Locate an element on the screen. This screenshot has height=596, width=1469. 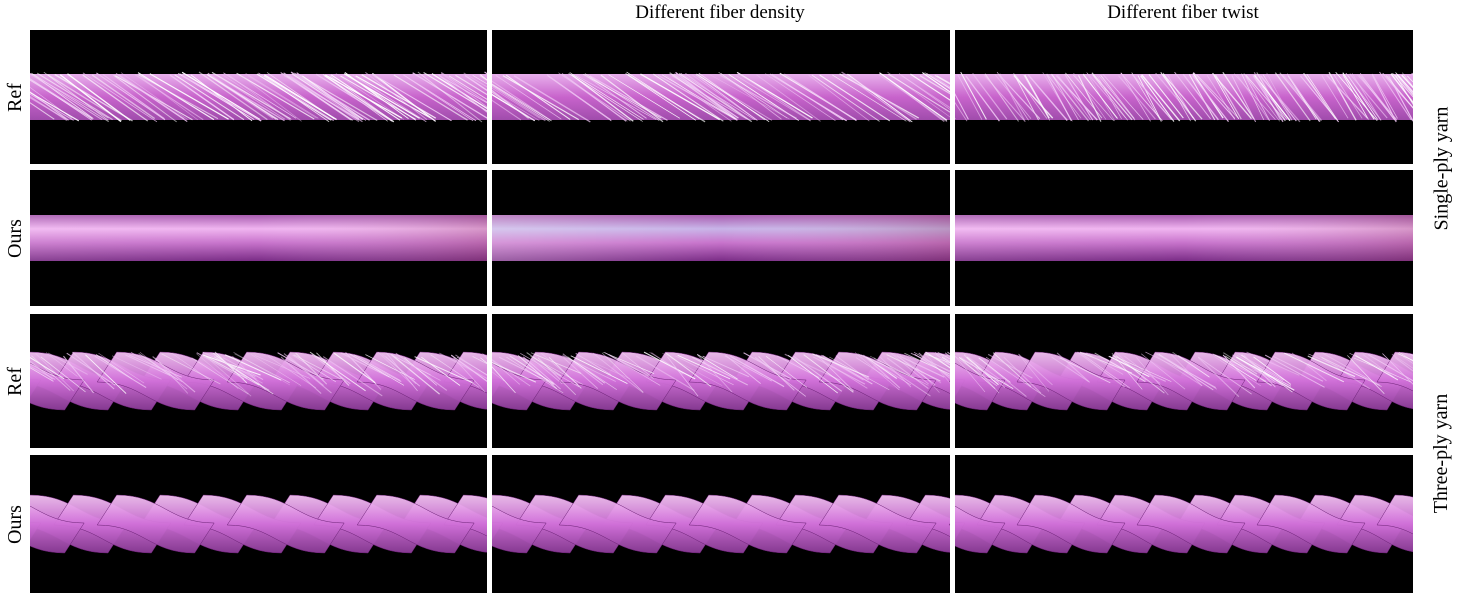
column-title-density: Different fiber density is located at coordinates (720, 12).